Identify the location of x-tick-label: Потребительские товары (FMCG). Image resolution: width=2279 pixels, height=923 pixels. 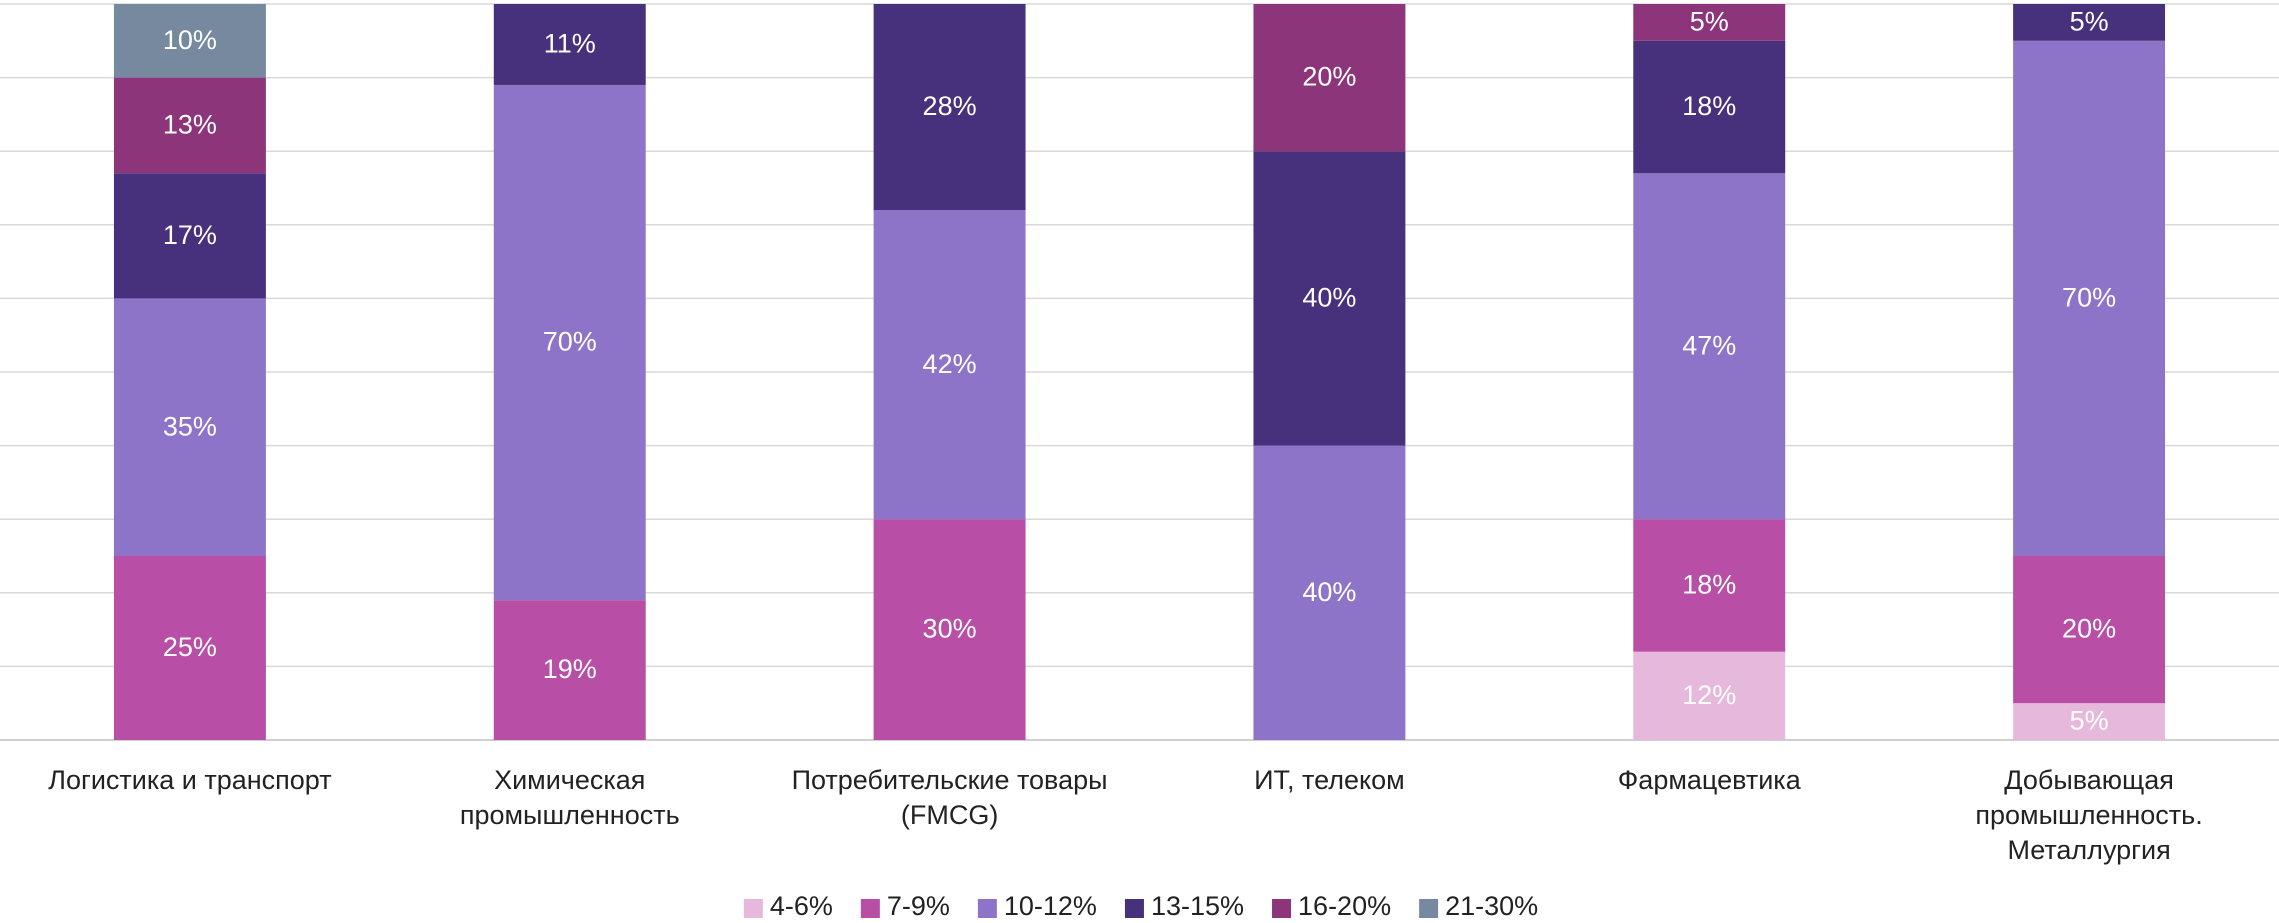
(950, 797).